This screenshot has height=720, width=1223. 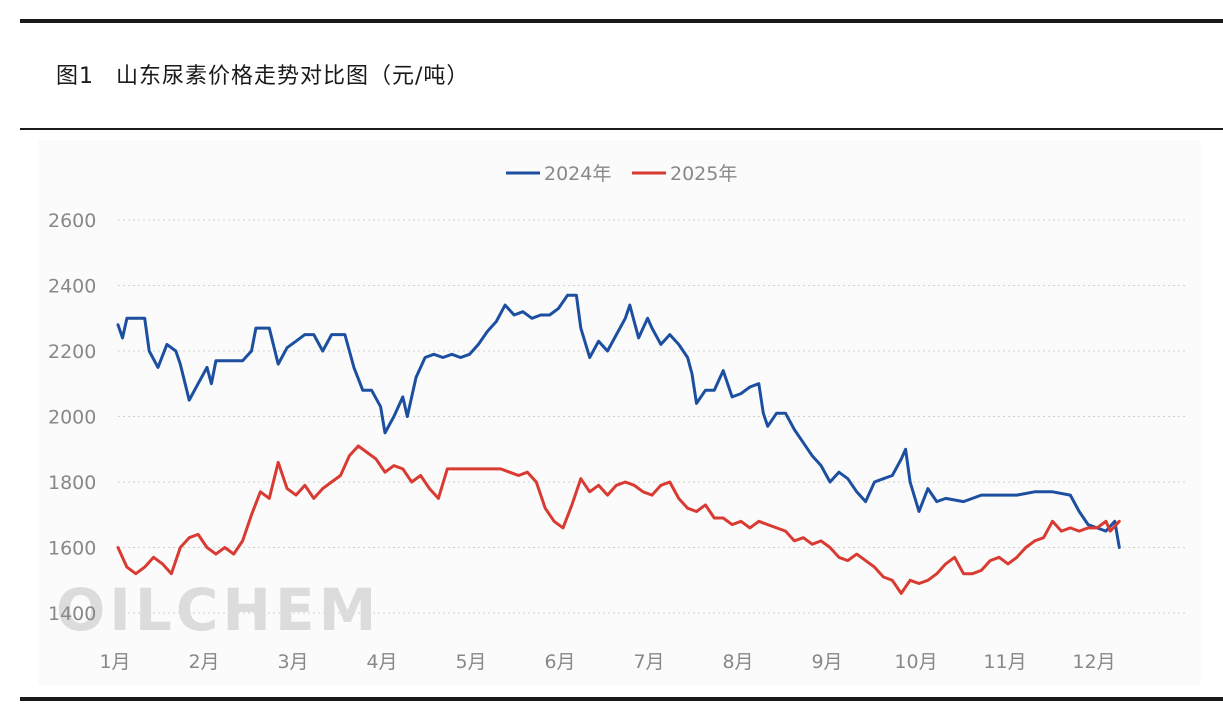 What do you see at coordinates (607, 662) in the screenshot?
I see `x-axis-ticks: 1月 2月 3月 4月 5月 6月 7月 8月 9月 10月 11月 12月` at bounding box center [607, 662].